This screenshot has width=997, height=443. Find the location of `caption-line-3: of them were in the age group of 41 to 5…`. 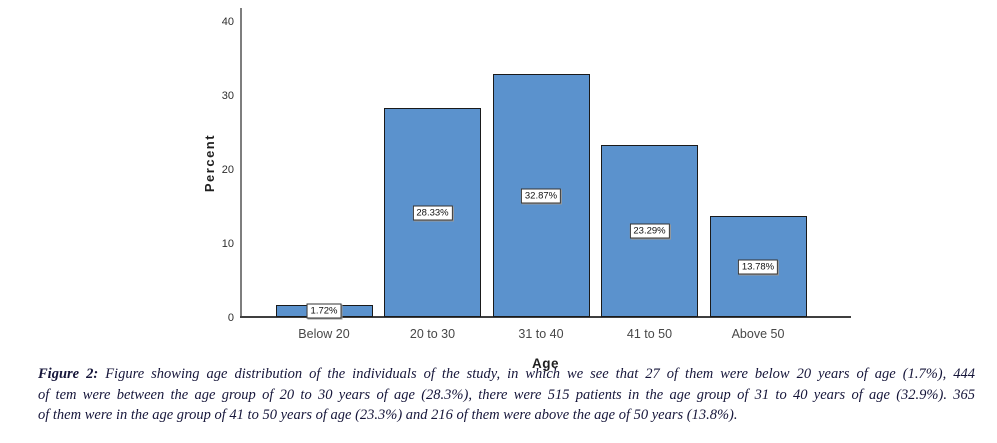

caption-line-3: of them were in the age group of 41 to 5… is located at coordinates (388, 415).